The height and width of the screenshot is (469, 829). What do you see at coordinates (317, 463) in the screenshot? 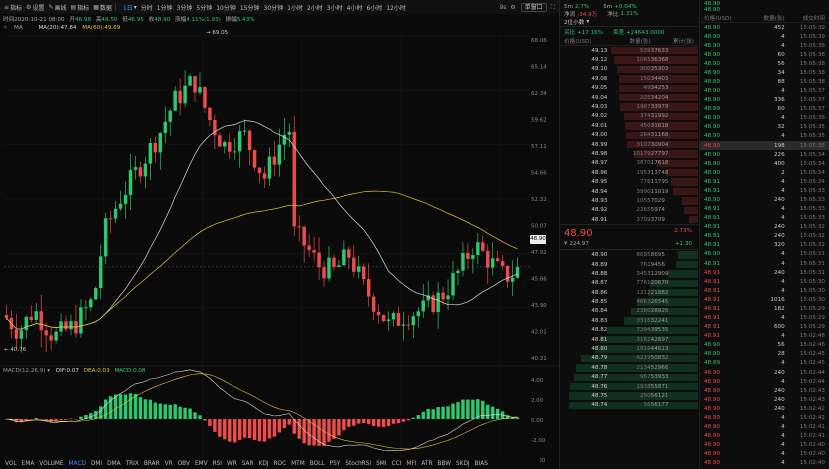
I see `indicator-tab: BOLL` at bounding box center [317, 463].